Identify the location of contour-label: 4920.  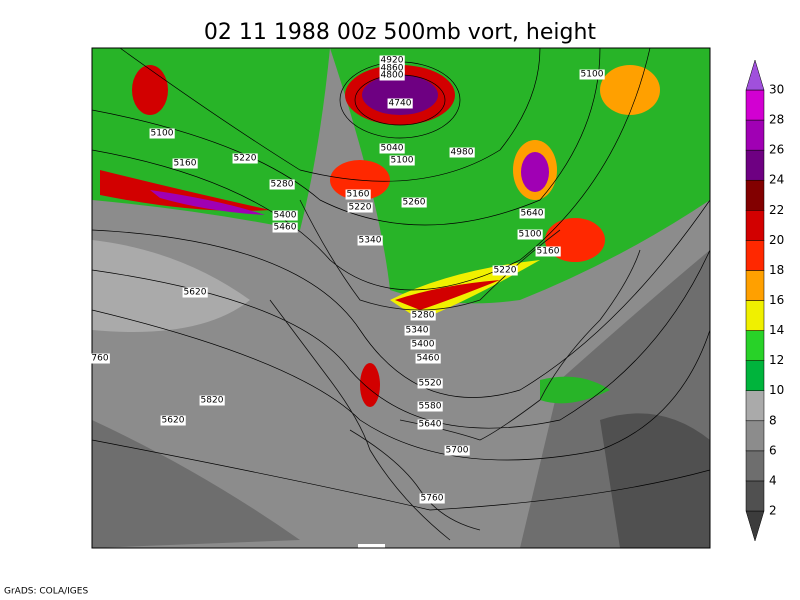
(392, 61).